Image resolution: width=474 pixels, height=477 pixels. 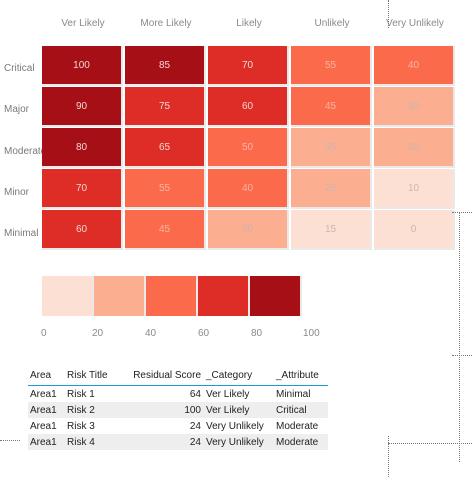 I want to click on heatmap-cell: 100, so click(x=82, y=66).